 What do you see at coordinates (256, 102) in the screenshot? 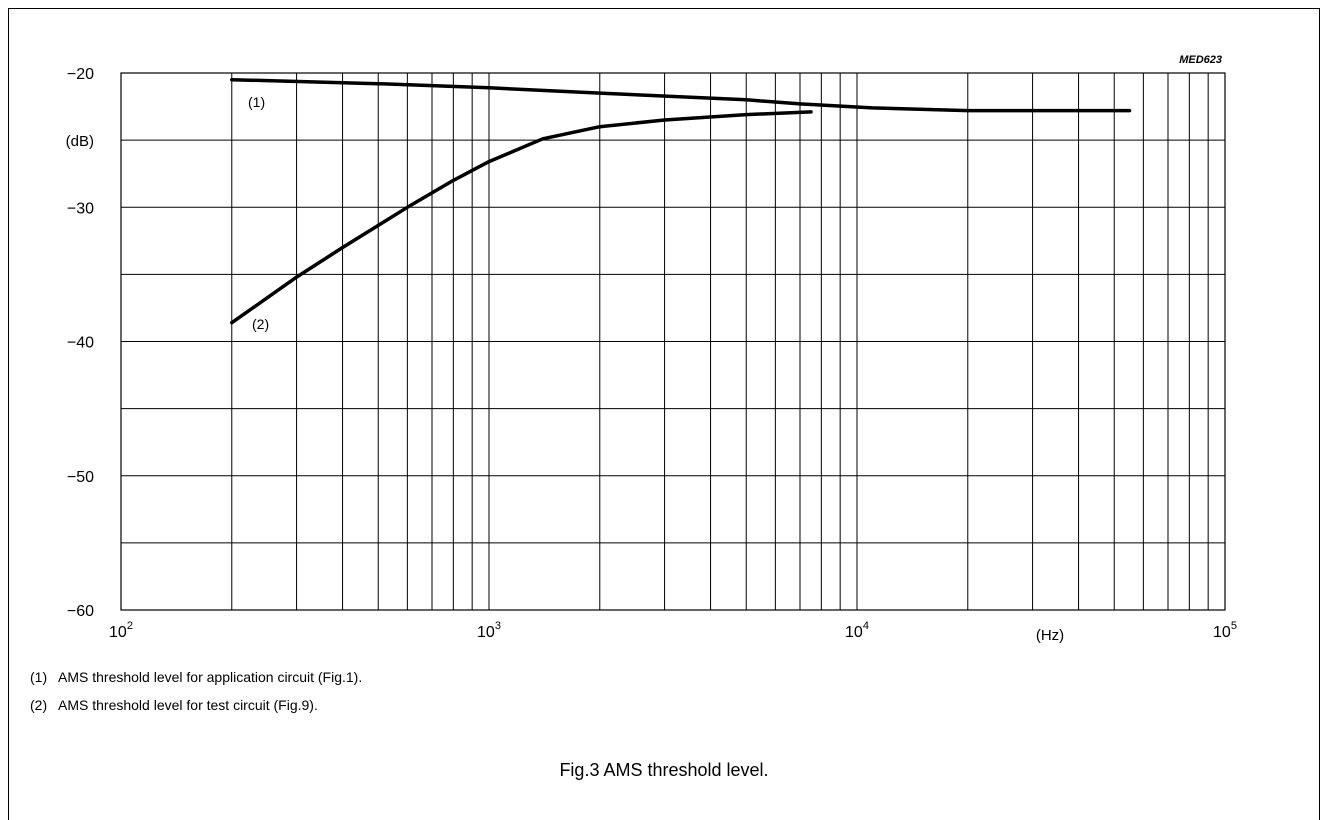
I see `series-1-label: (1)` at bounding box center [256, 102].